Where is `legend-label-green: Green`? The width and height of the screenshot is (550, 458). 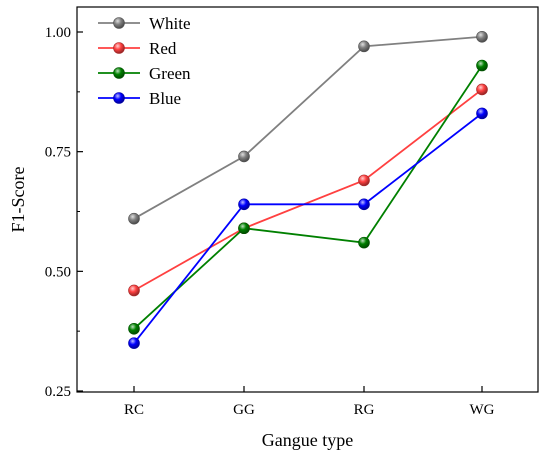
legend-label-green: Green is located at coordinates (170, 73).